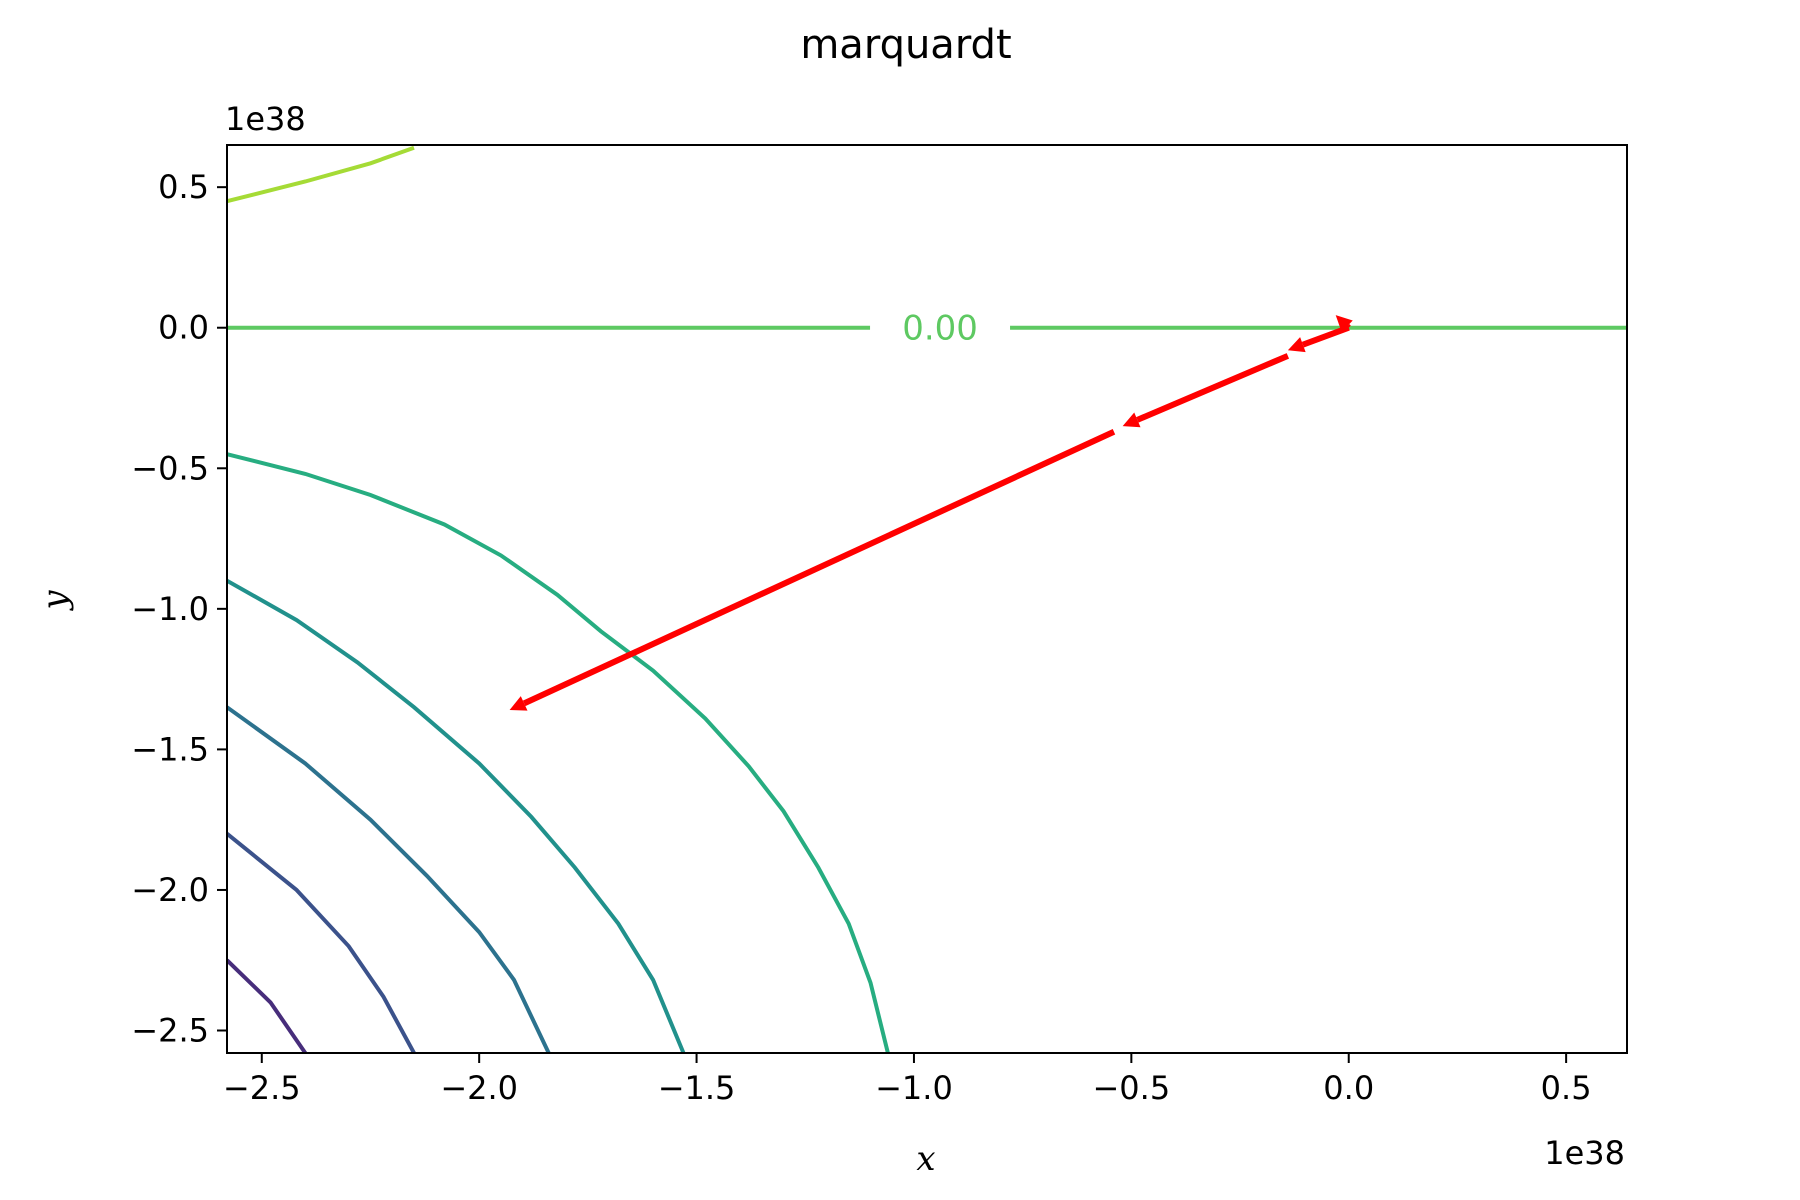  What do you see at coordinates (940, 329) in the screenshot?
I see `contour-label: 0.00` at bounding box center [940, 329].